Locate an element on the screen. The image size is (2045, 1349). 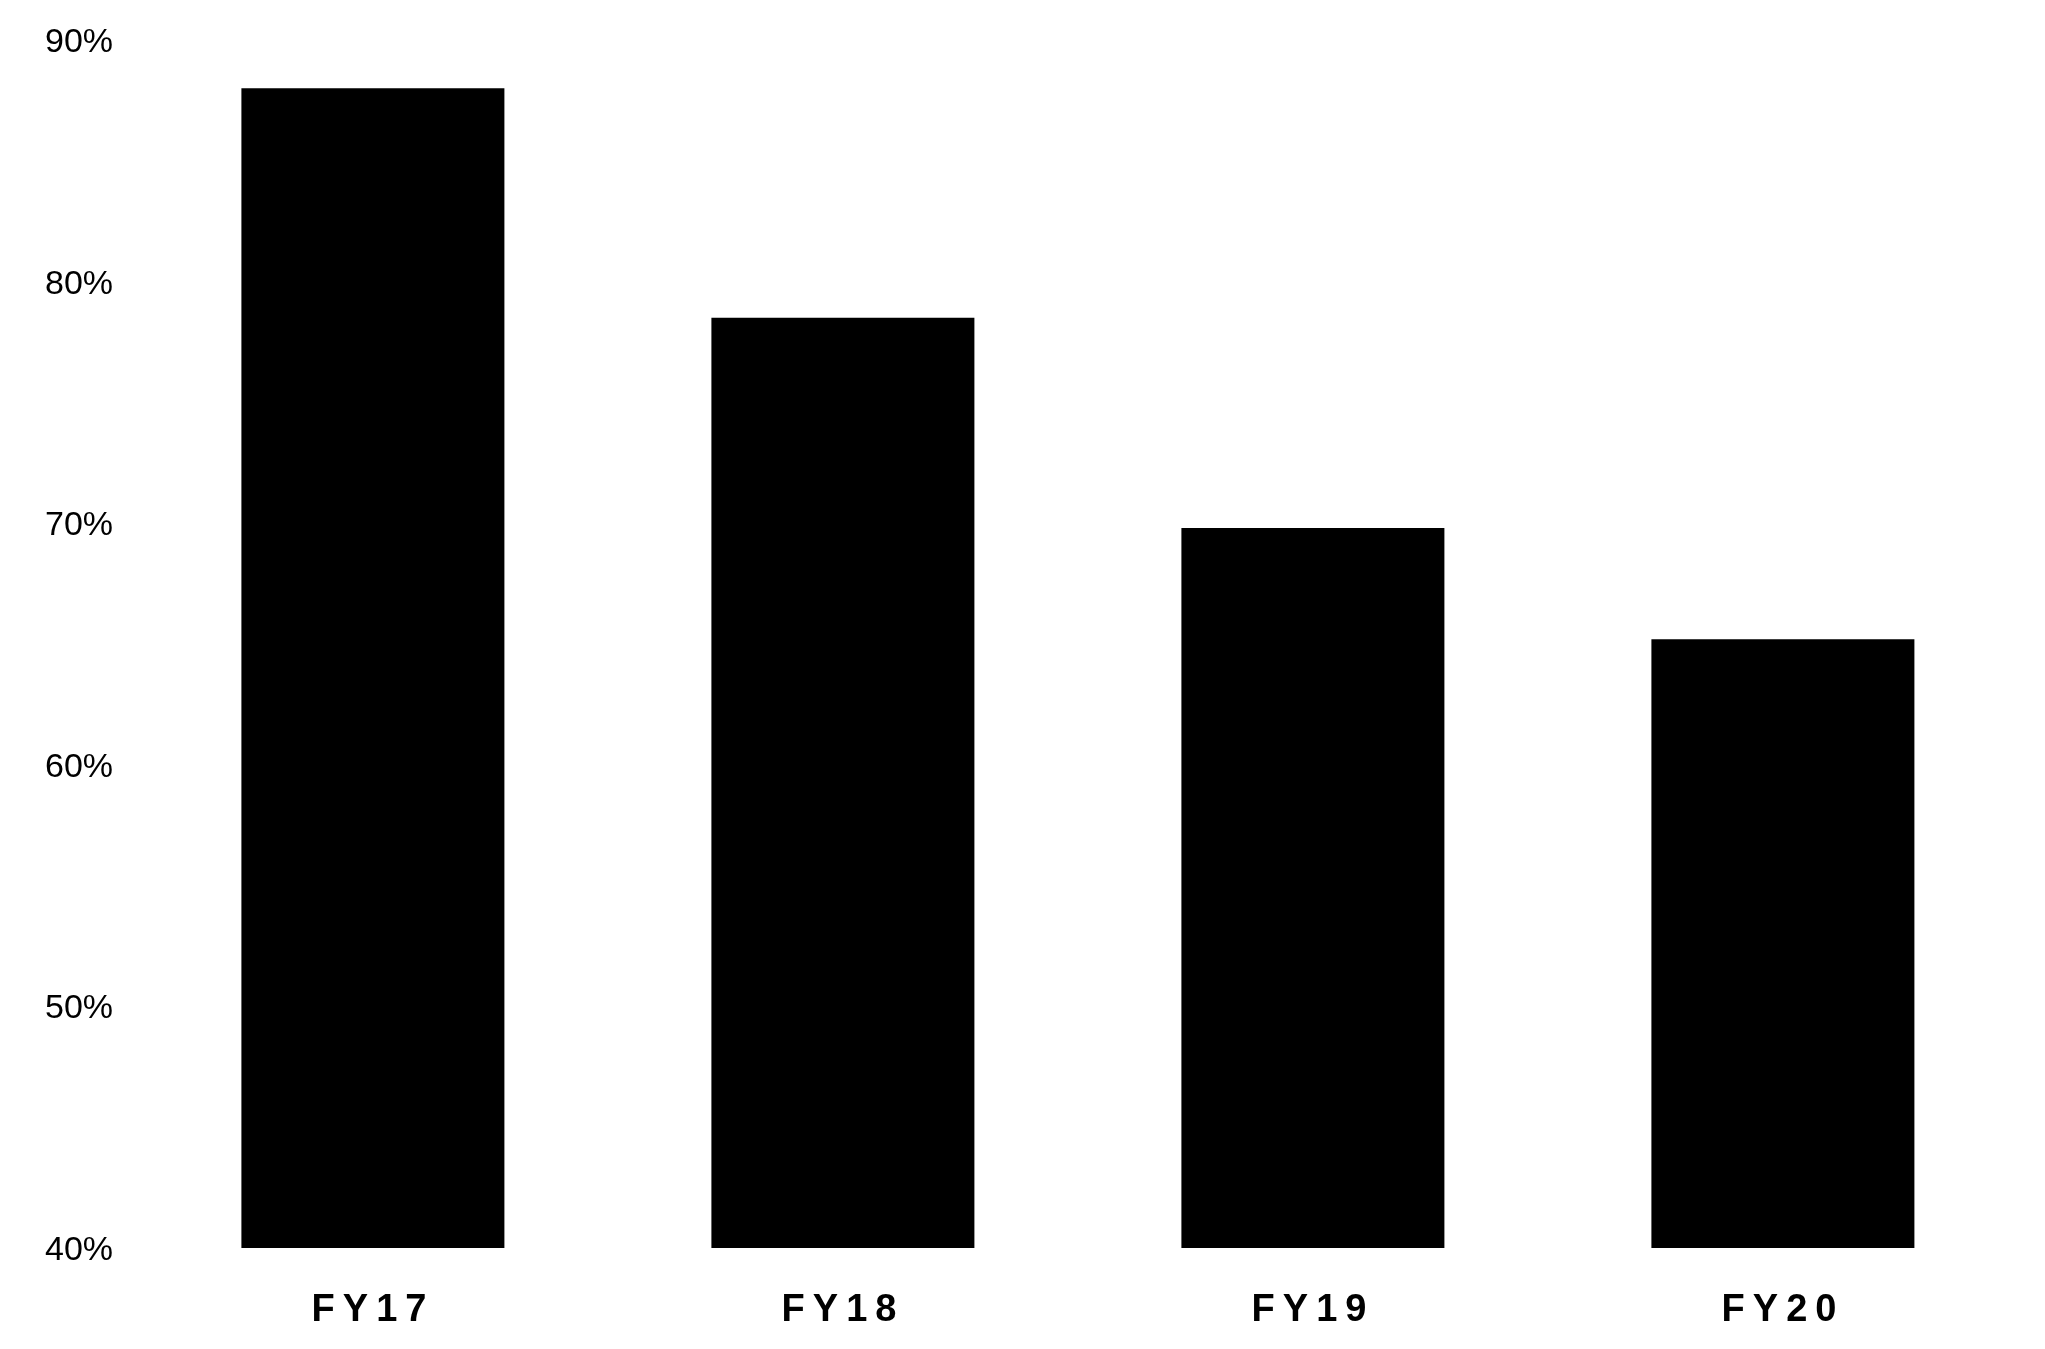
x-tick-label: FY20 is located at coordinates (1783, 1307).